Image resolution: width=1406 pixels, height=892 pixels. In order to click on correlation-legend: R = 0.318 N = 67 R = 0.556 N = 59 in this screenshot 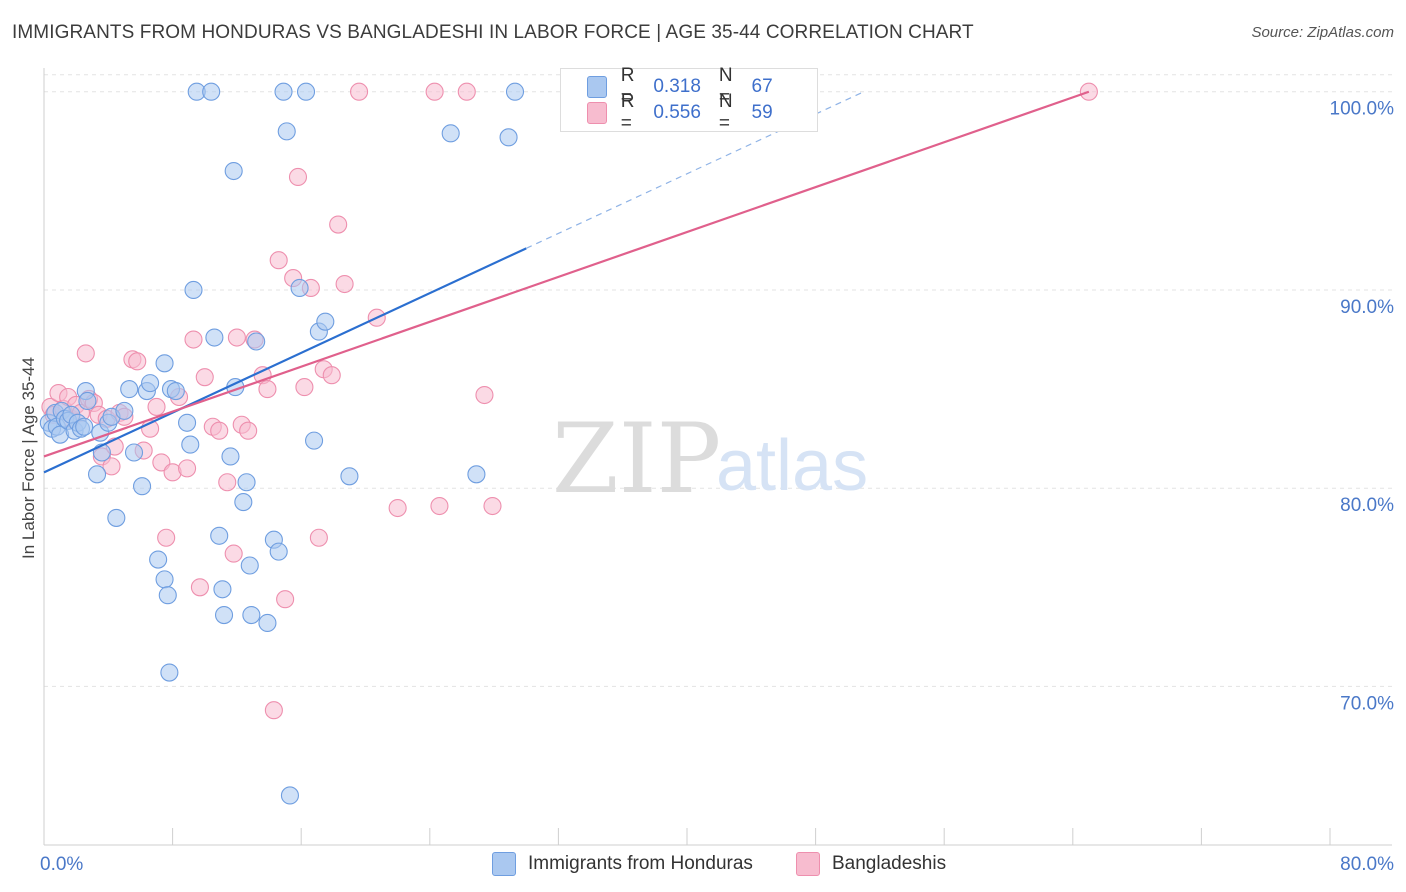, I will do `click(689, 99)`.